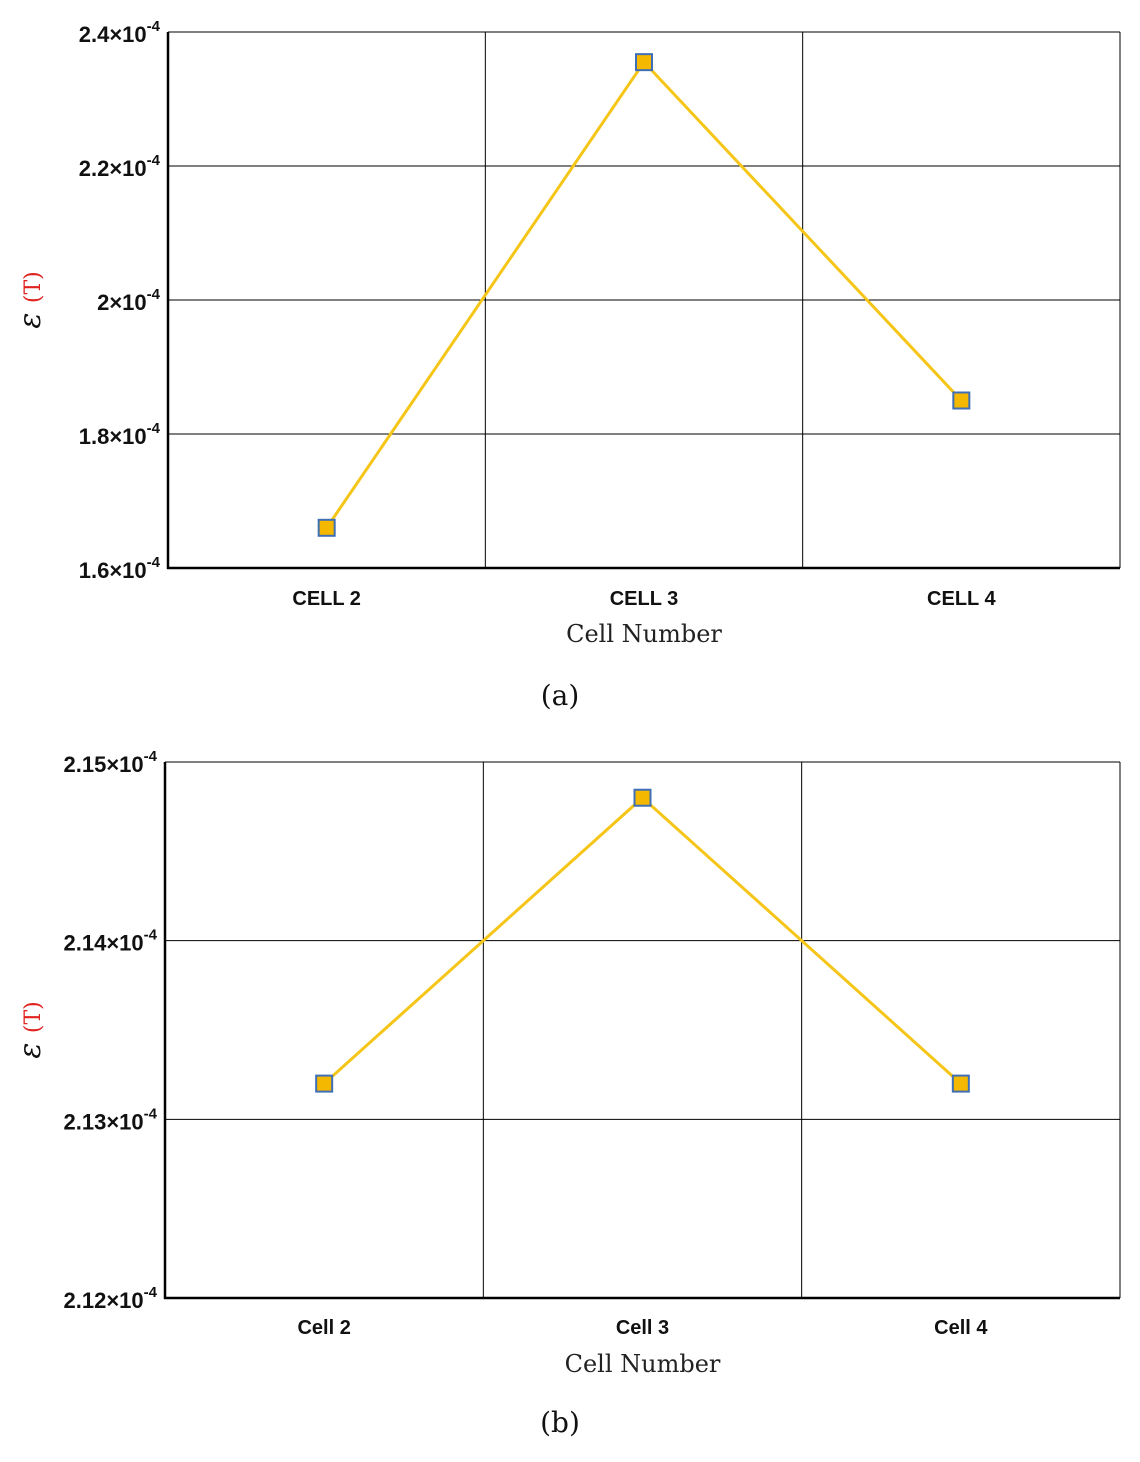  What do you see at coordinates (120, 32) in the screenshot?
I see `y-tick-label: 2.4×10⁻⁴` at bounding box center [120, 32].